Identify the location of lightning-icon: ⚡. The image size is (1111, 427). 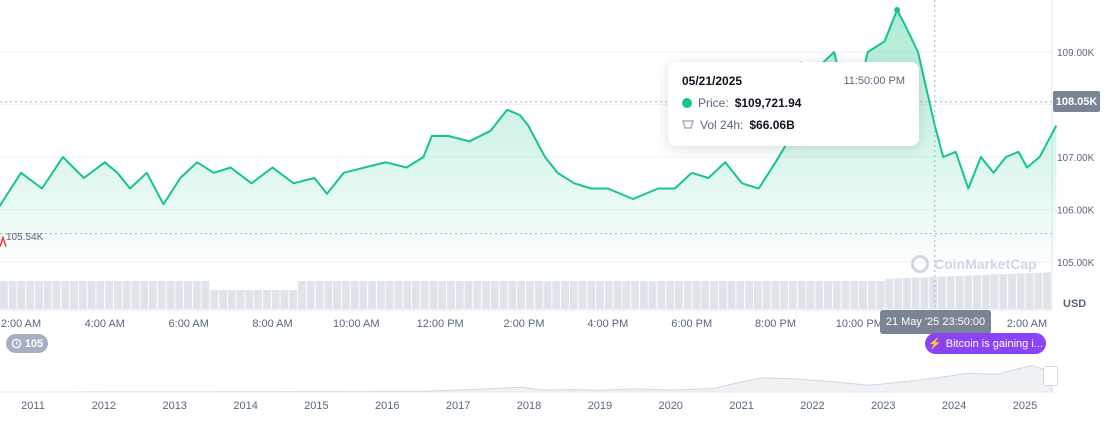
(935, 344).